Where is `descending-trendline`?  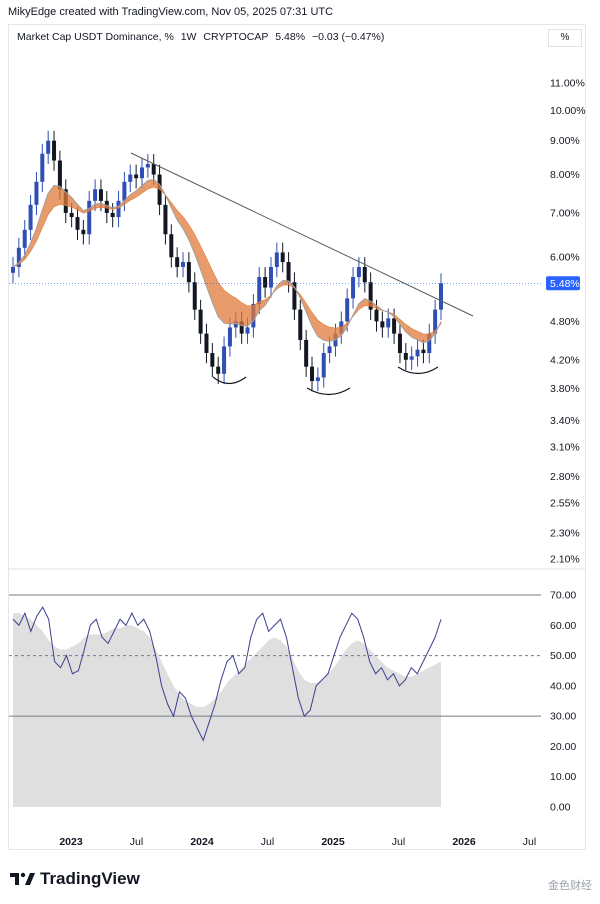
descending-trendline is located at coordinates (302, 234).